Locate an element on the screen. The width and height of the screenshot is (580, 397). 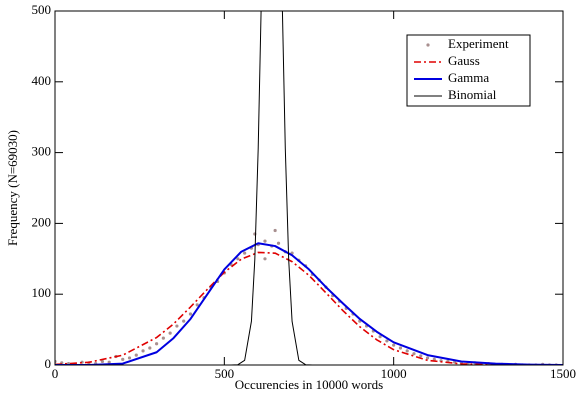
legend-label: Gauss is located at coordinates (464, 60).